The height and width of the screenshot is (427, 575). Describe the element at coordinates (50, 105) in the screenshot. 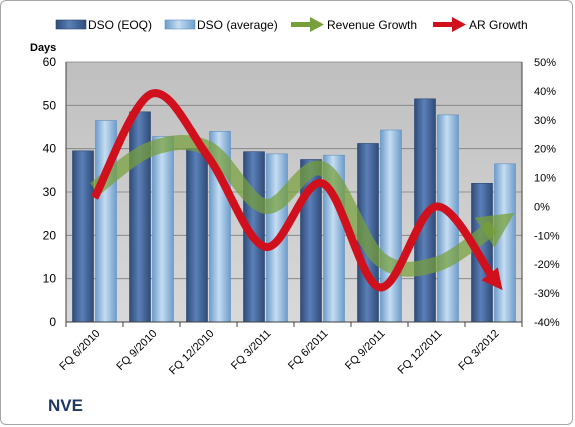

I see `y-left-tick-label: 50` at that location.